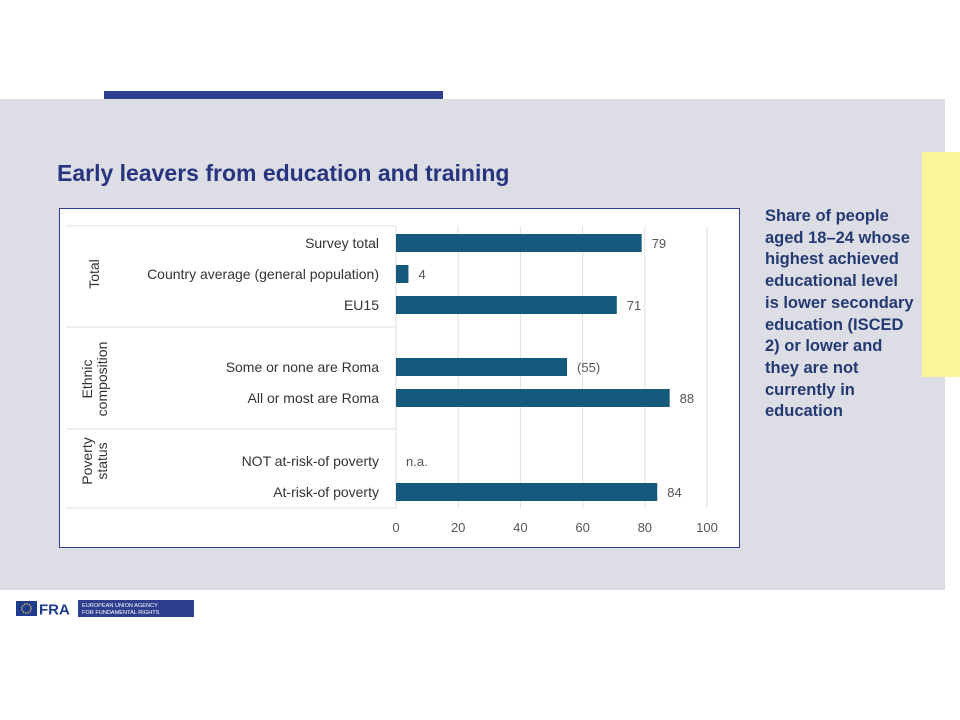  I want to click on agency-line-2: FOR FUNDAMENTAL RIGHTS, so click(121, 613).